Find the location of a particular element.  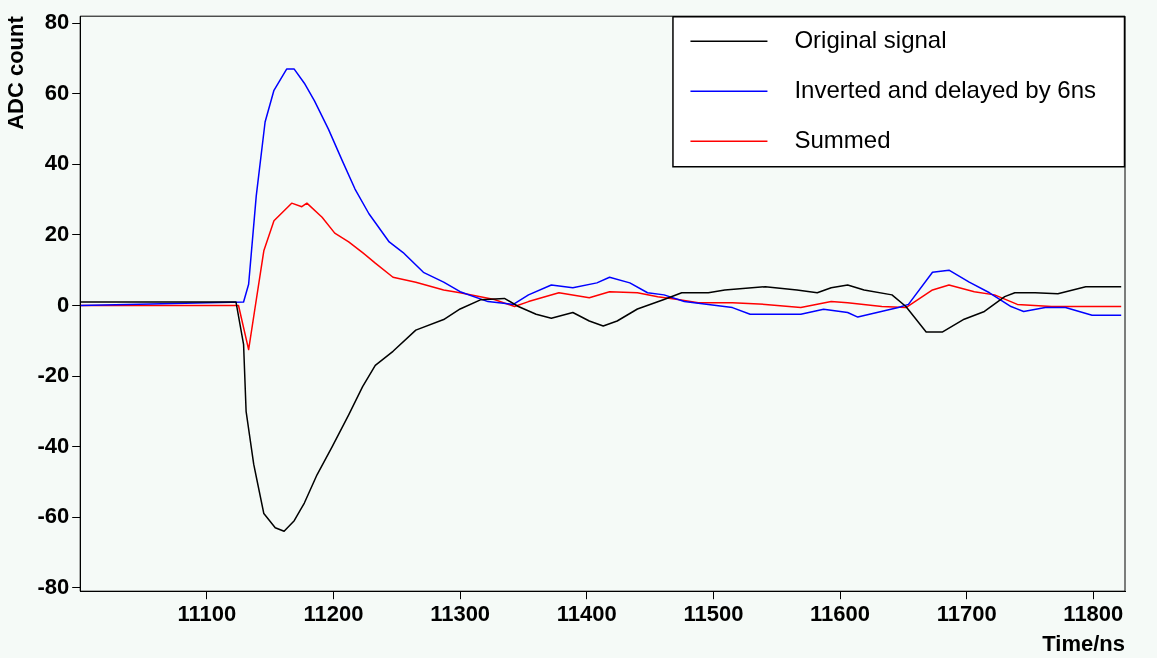

x-tick-label: 11800 is located at coordinates (1093, 614).